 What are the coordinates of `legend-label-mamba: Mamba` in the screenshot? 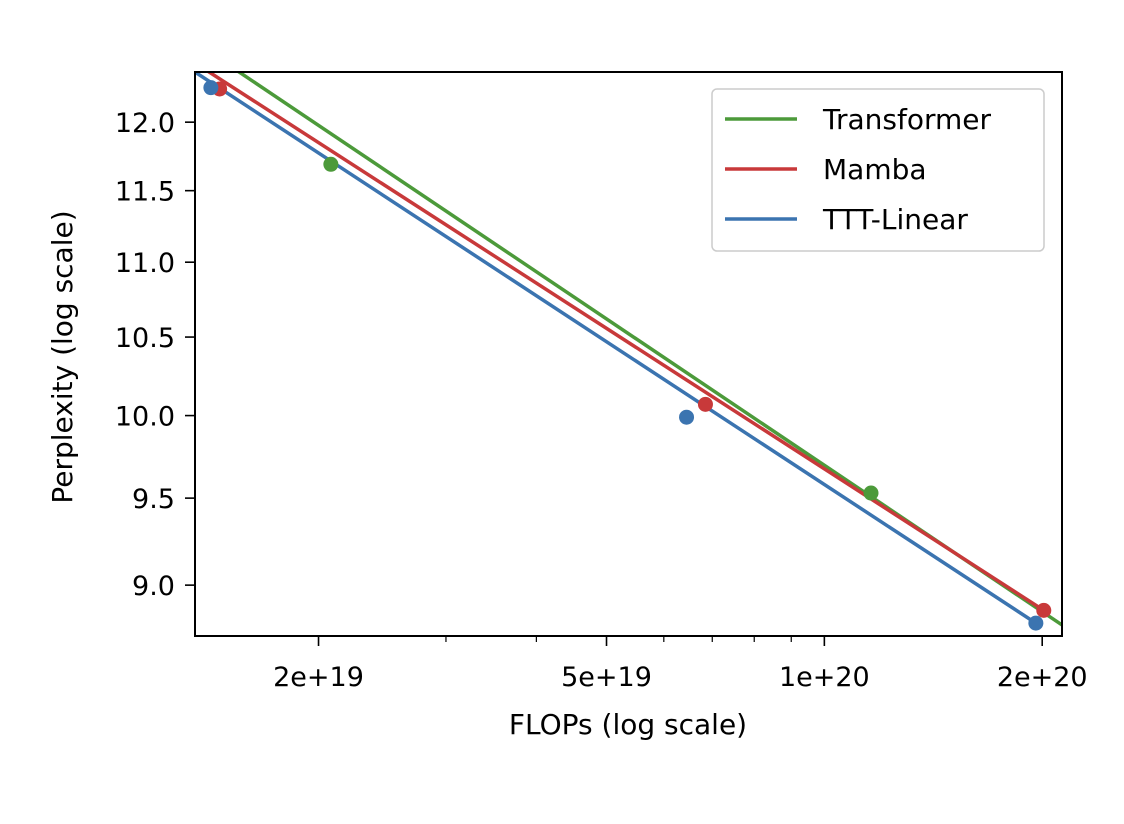 It's located at (875, 169).